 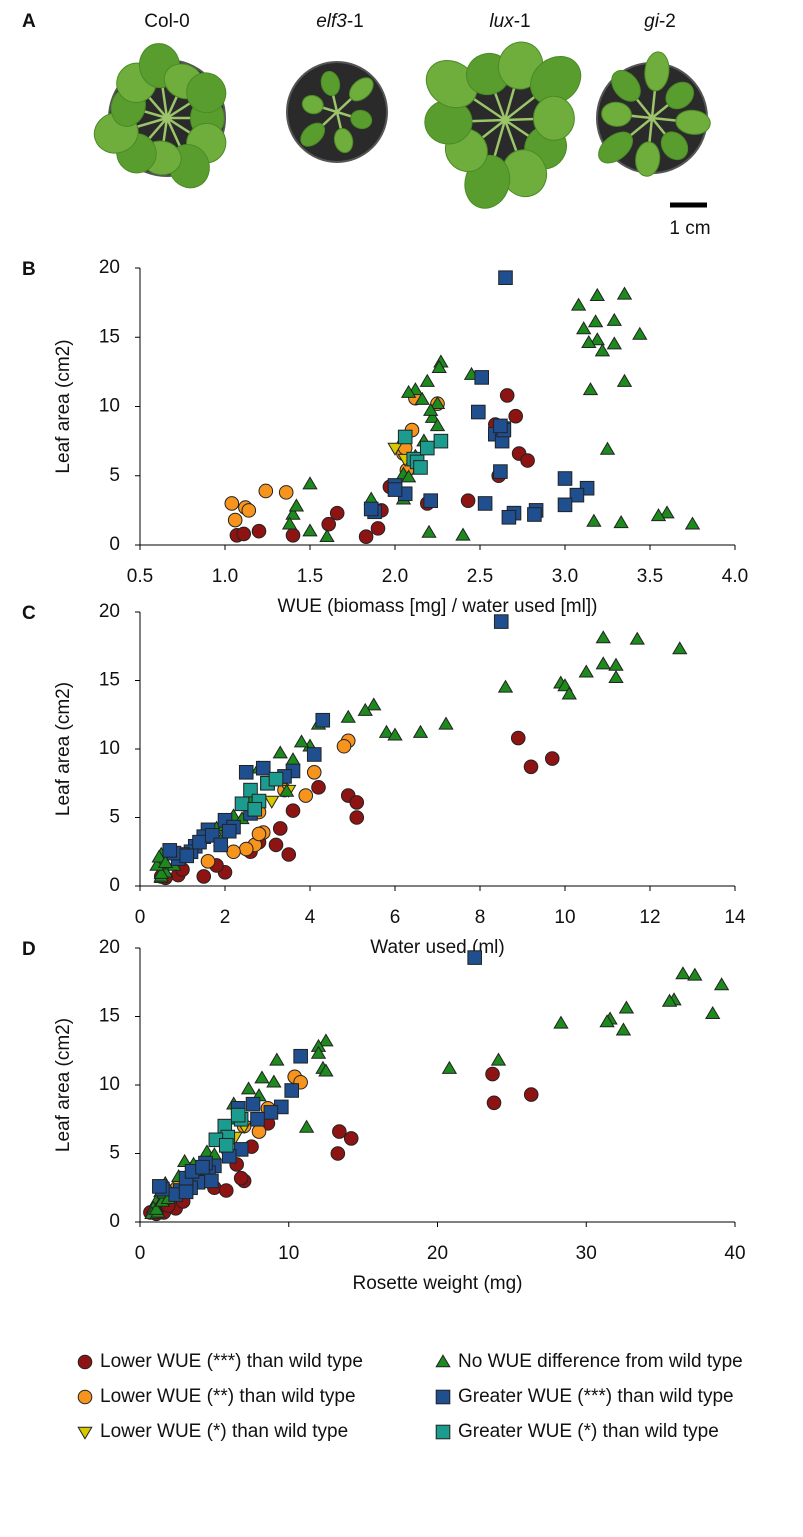 I want to click on x-tick-label: 30, so click(x=586, y=1253).